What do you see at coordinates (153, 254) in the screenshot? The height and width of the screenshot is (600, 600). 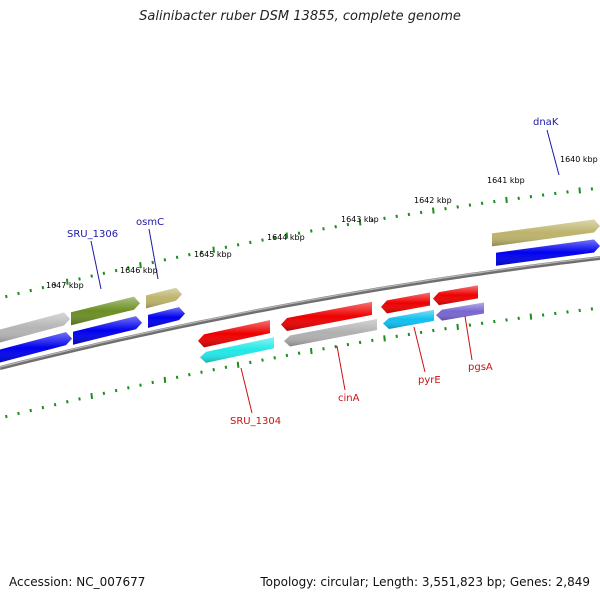 I see `leader-osmC` at bounding box center [153, 254].